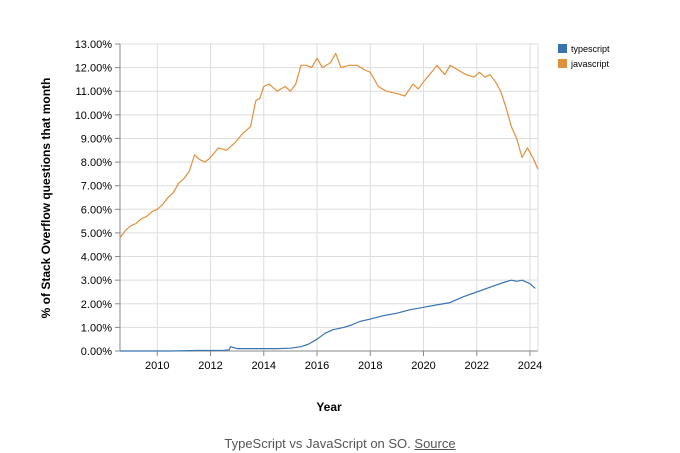  I want to click on y-tick-label: 8.00%, so click(96, 163).